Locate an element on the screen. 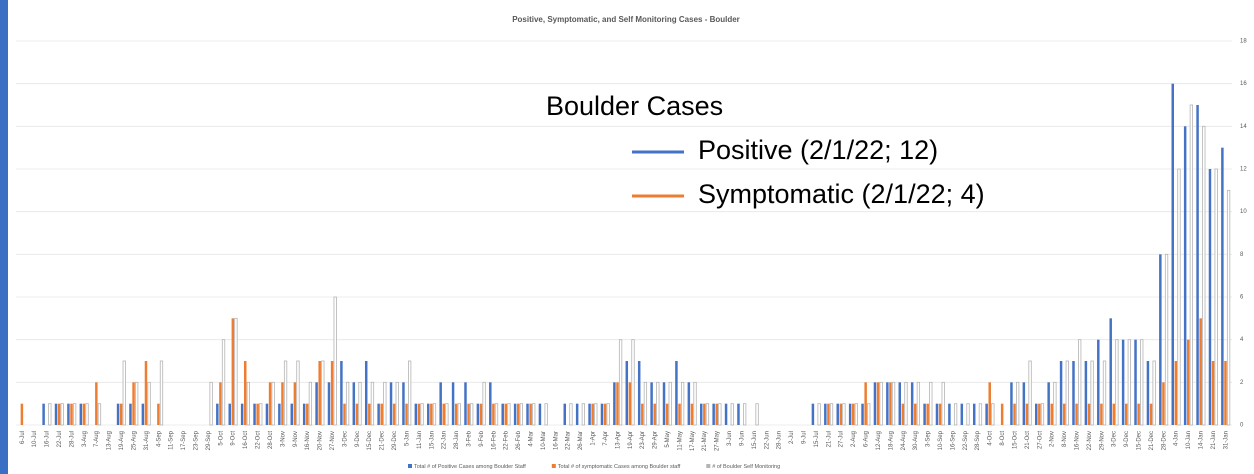 This screenshot has width=1254, height=474. x-tick-label: 17-May is located at coordinates (693, 441).